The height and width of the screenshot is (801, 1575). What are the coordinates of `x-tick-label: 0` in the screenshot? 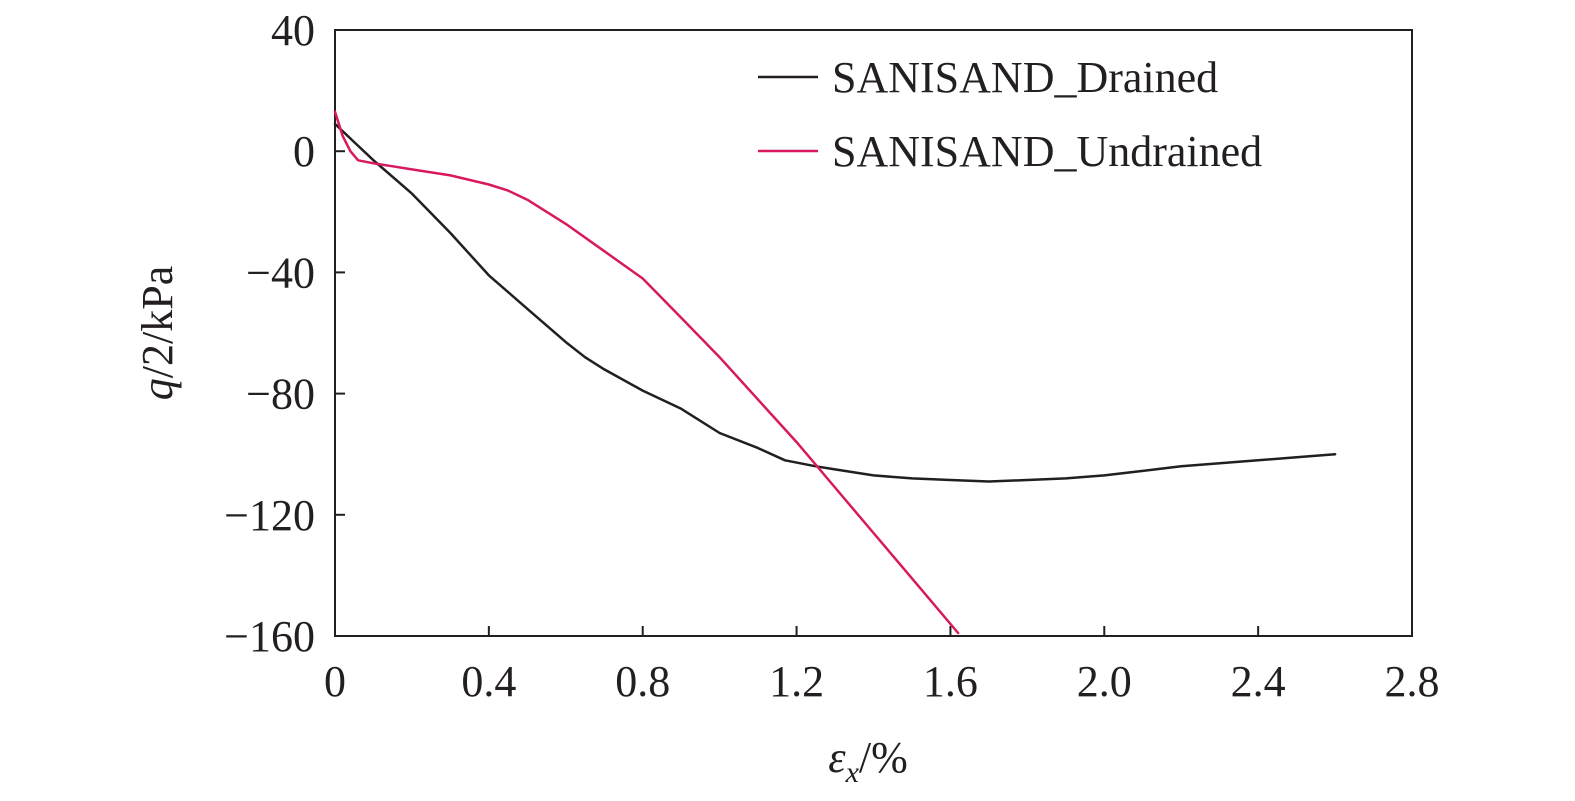 It's located at (335, 681).